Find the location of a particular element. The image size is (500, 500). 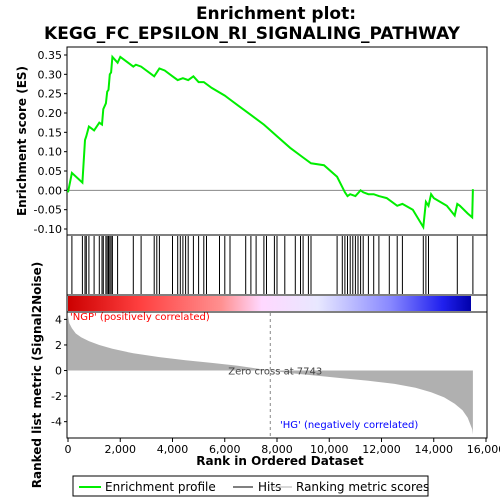

es-y-tick-label: 0.35 is located at coordinates (50, 55).